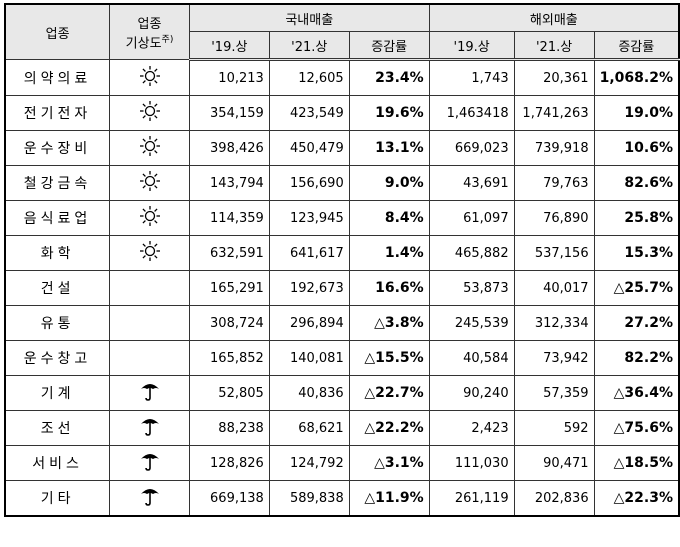 This screenshot has width=680, height=547. Describe the element at coordinates (471, 498) in the screenshot. I see `sales-value: 261,119` at that location.